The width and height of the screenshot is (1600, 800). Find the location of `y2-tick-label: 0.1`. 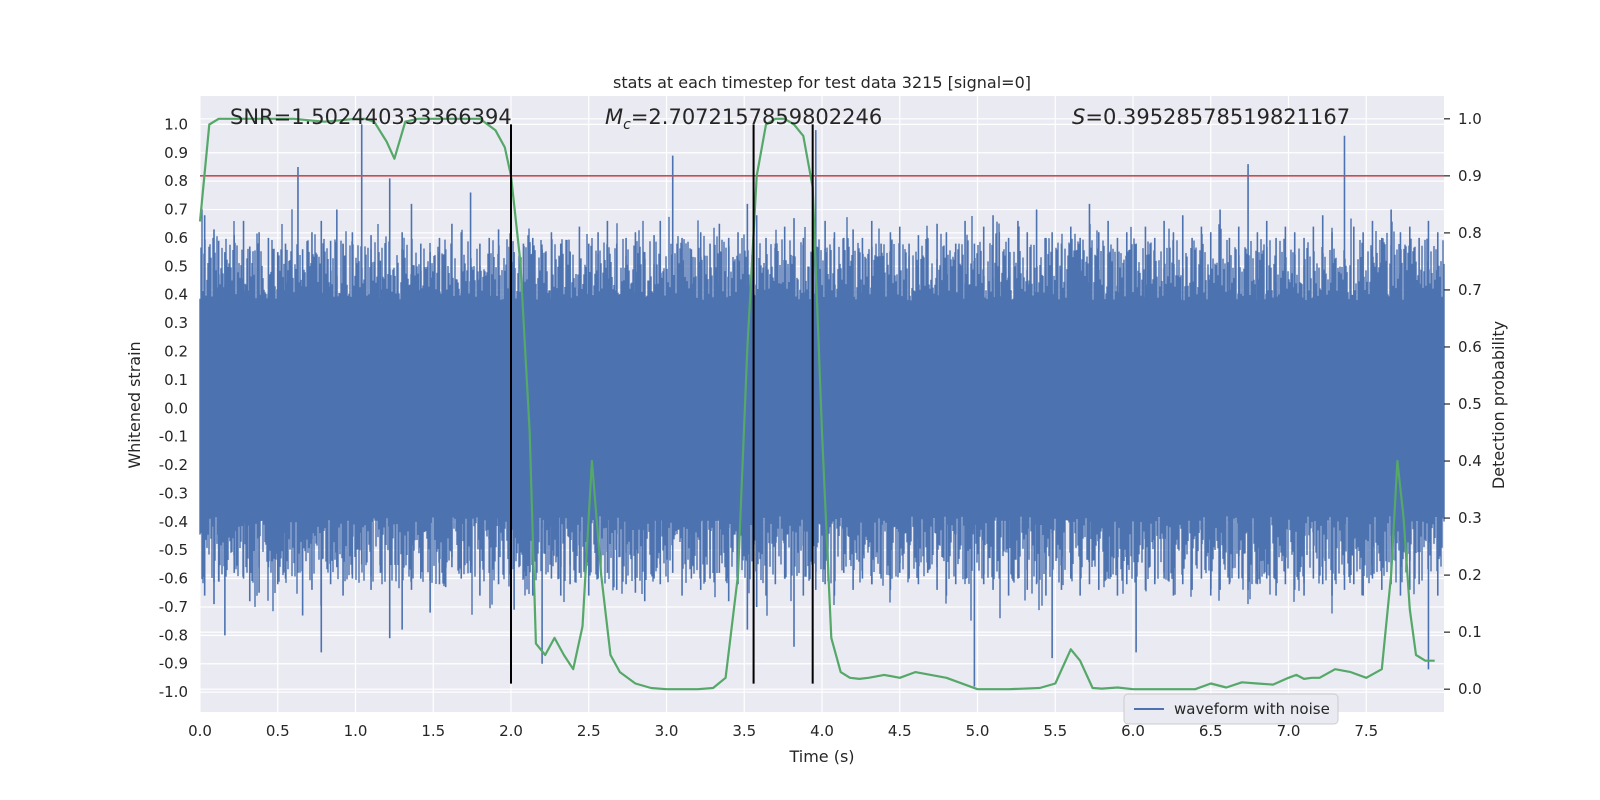

y2-tick-label: 0.1 is located at coordinates (1470, 632).